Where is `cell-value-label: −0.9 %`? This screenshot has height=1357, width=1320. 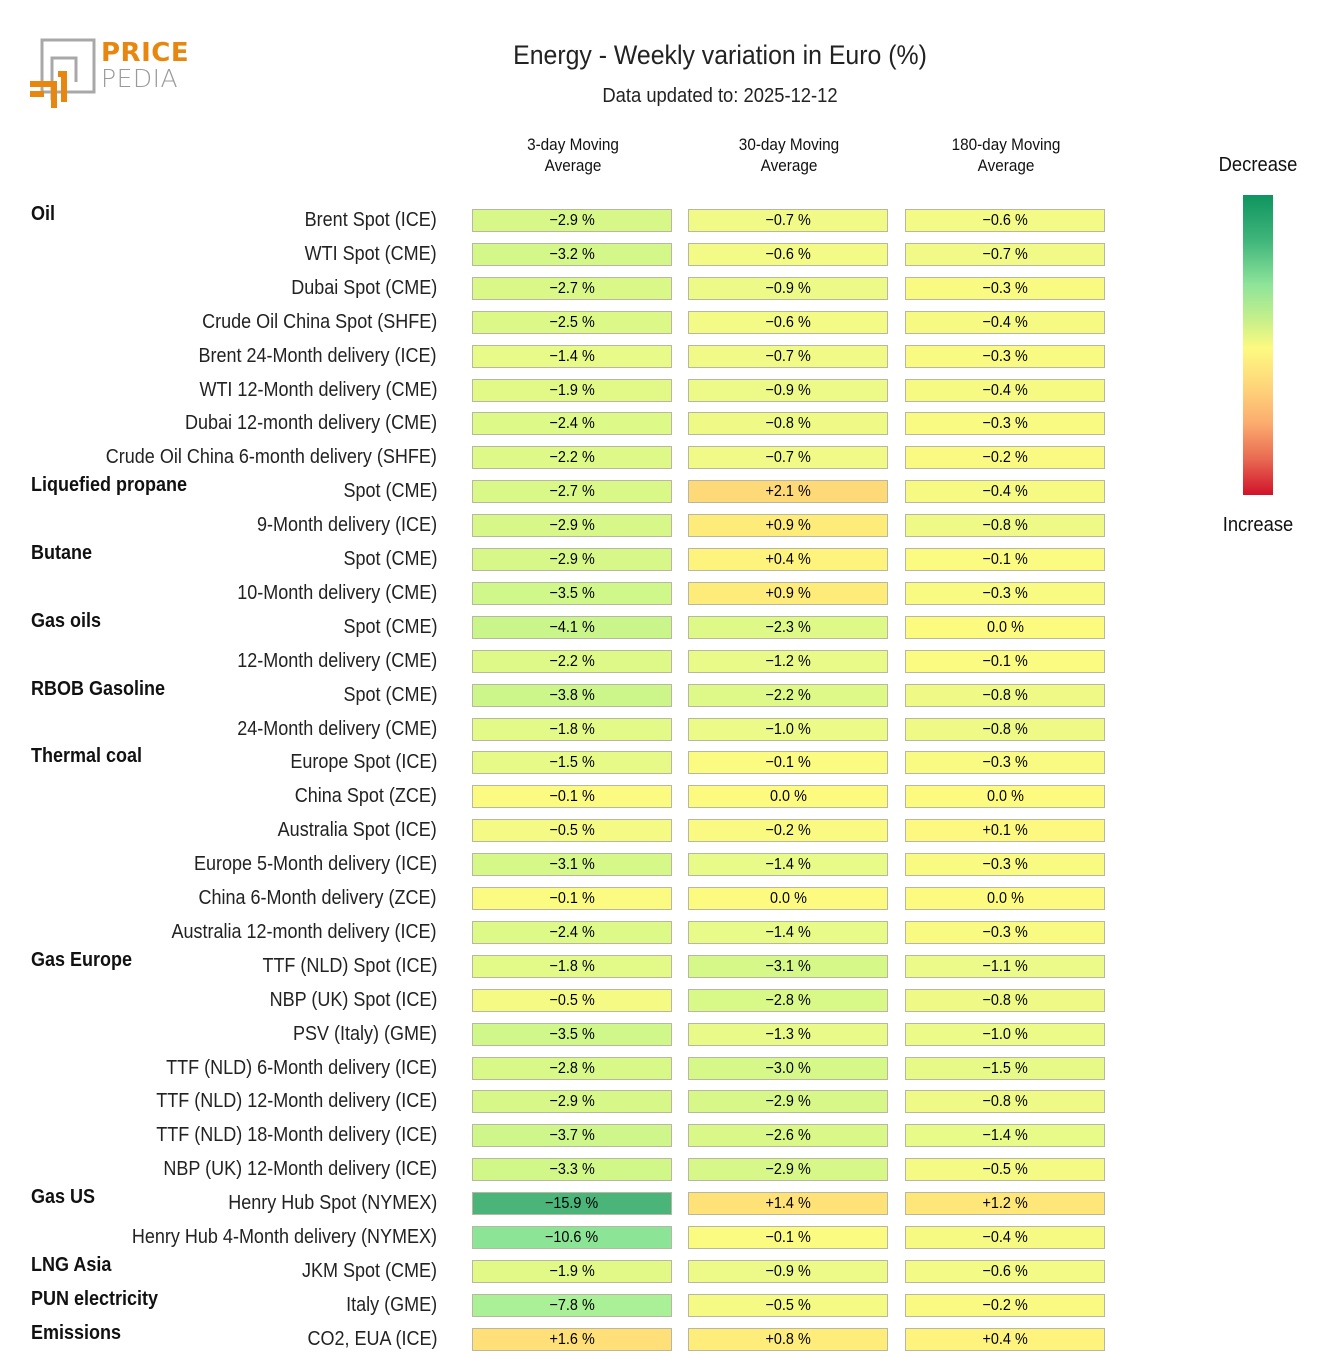
cell-value-label: −0.9 % is located at coordinates (788, 1271).